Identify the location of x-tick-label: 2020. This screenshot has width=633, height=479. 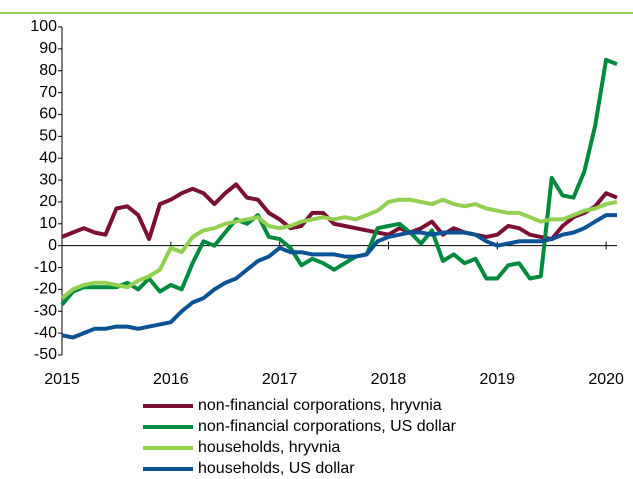
(606, 379).